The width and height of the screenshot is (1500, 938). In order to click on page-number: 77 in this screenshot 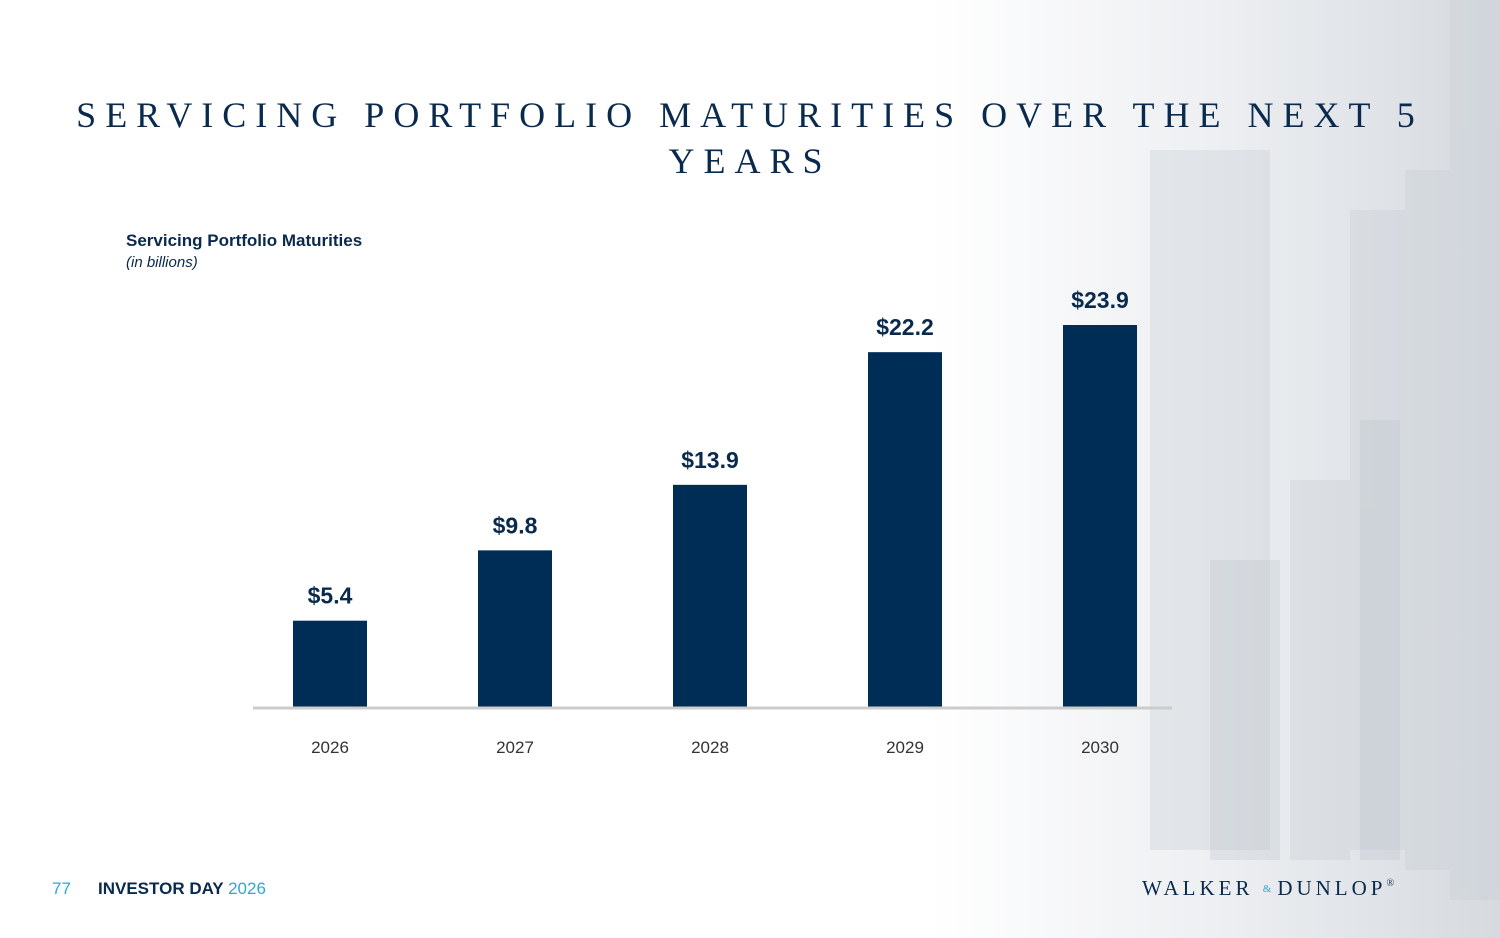, I will do `click(61, 888)`.